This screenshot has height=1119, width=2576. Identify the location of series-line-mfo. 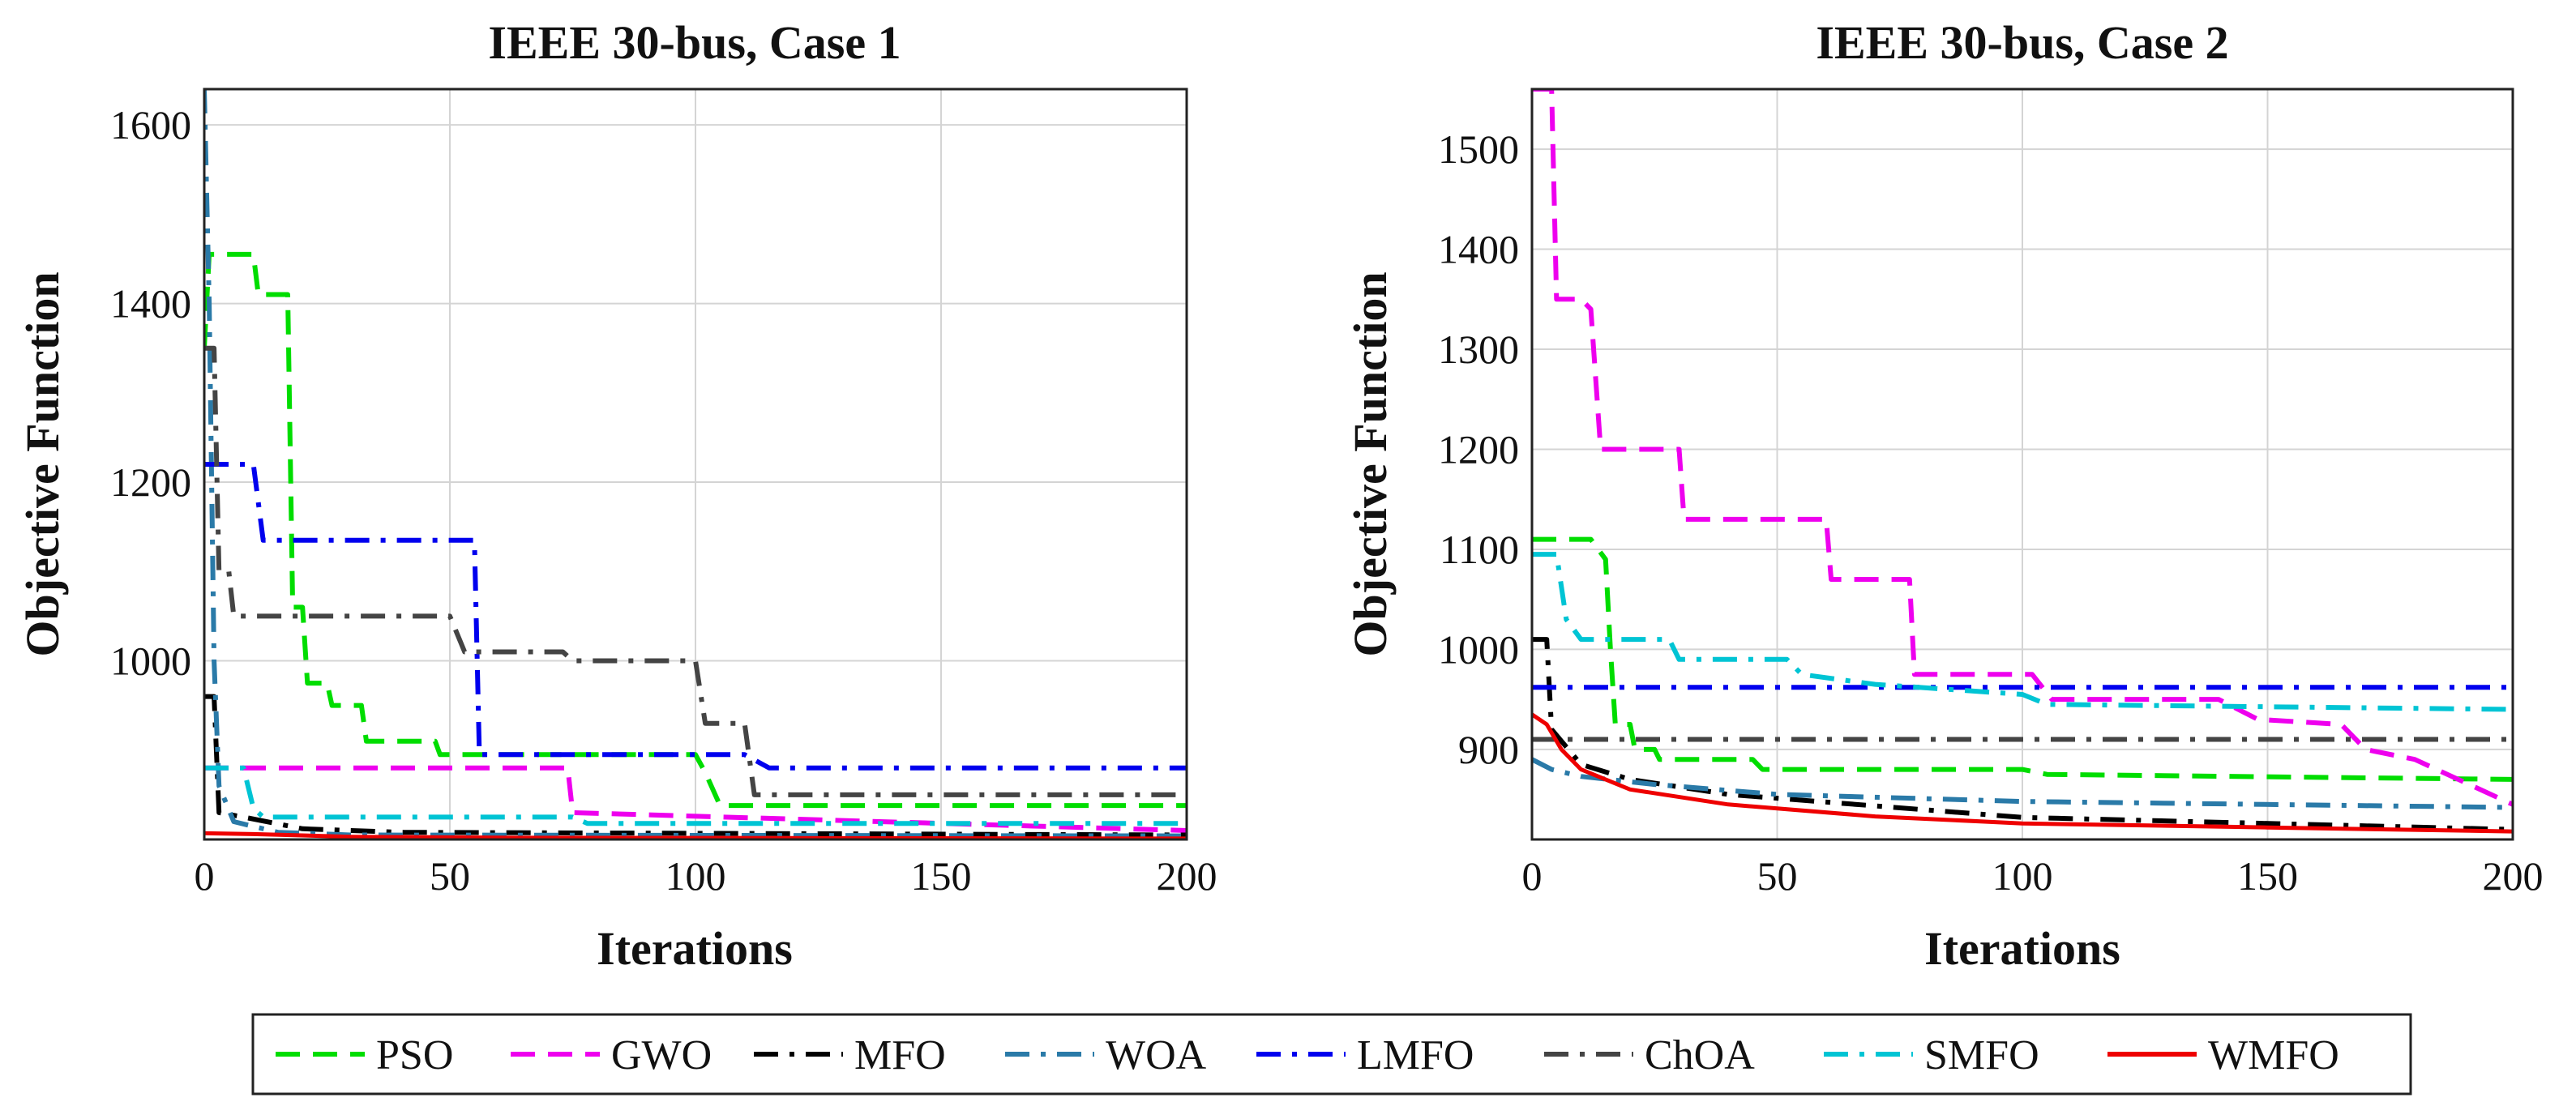
(2022, 735).